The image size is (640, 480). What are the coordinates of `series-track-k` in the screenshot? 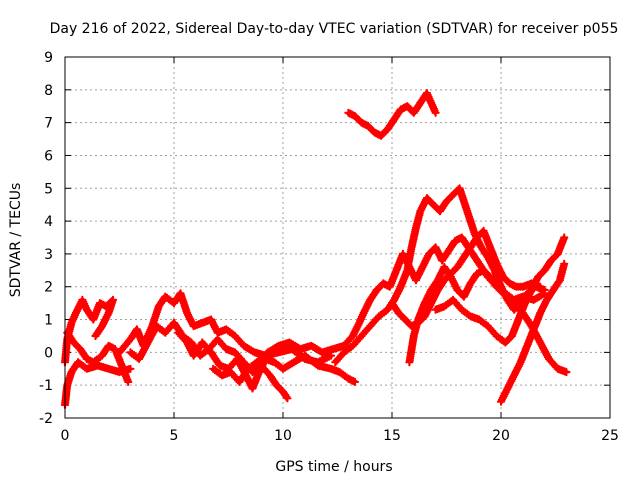 It's located at (488, 319).